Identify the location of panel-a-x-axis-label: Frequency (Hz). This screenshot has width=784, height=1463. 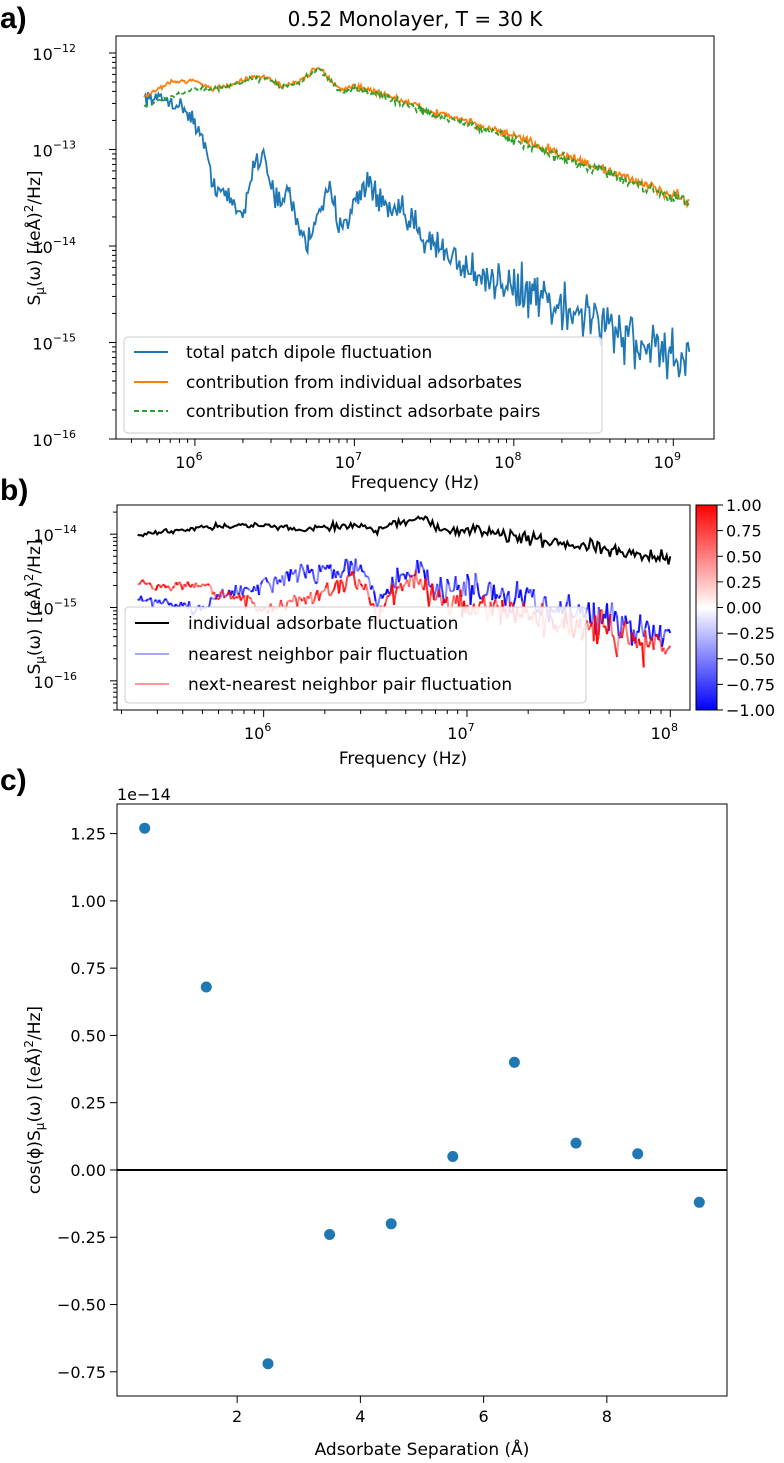
(415, 483).